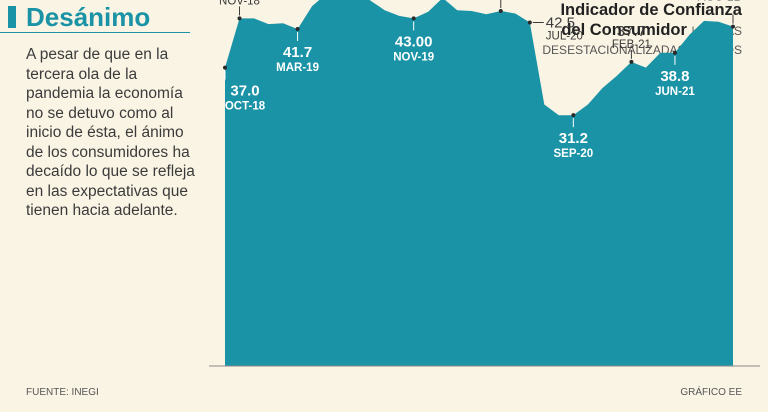 The image size is (768, 412). Describe the element at coordinates (239, 3) in the screenshot. I see `data-label-date: NOV-18` at that location.